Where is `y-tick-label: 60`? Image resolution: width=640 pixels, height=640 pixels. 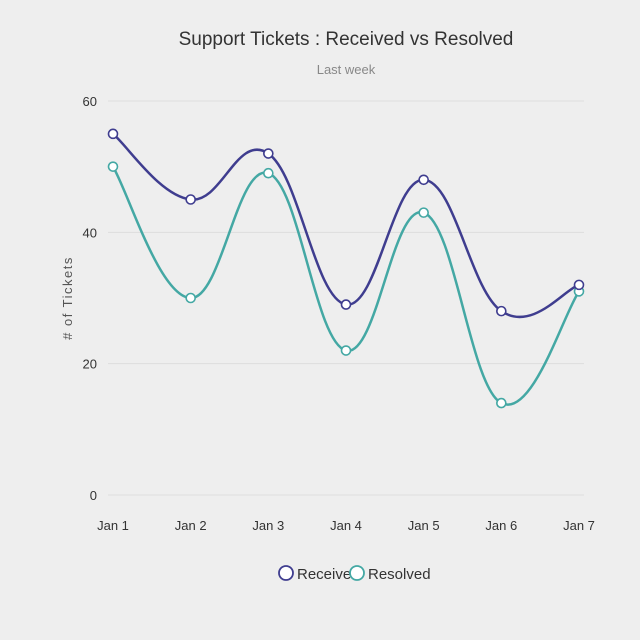 y-tick-label: 60 is located at coordinates (90, 101).